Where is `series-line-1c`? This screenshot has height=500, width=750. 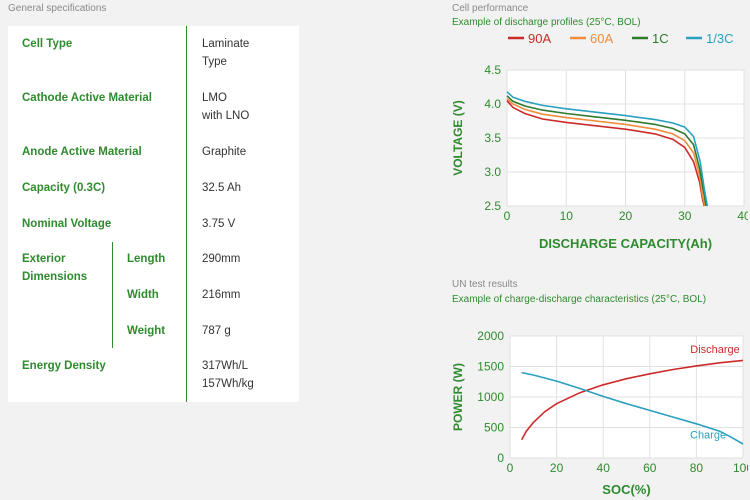 series-line-1c is located at coordinates (606, 151).